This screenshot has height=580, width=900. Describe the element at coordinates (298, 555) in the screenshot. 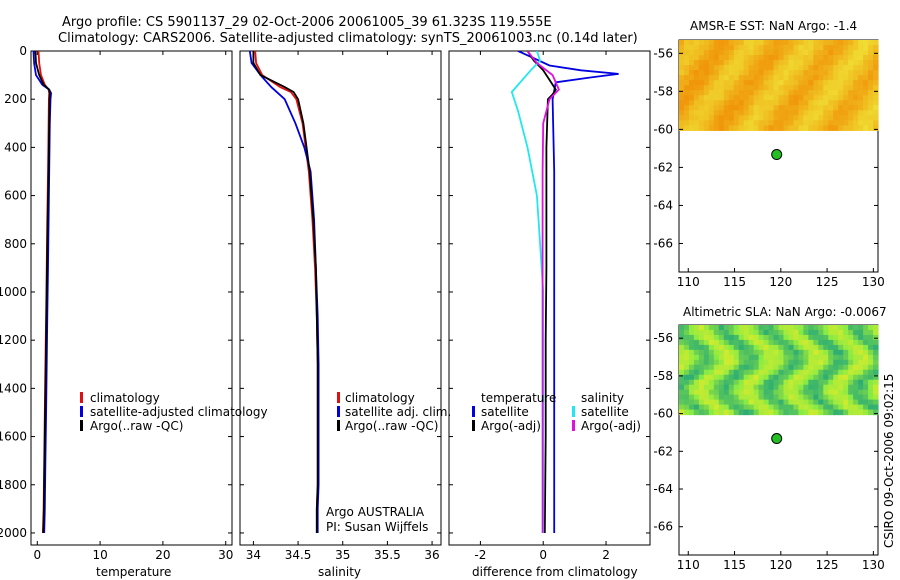

I see `x-tick-label: 34.5` at that location.